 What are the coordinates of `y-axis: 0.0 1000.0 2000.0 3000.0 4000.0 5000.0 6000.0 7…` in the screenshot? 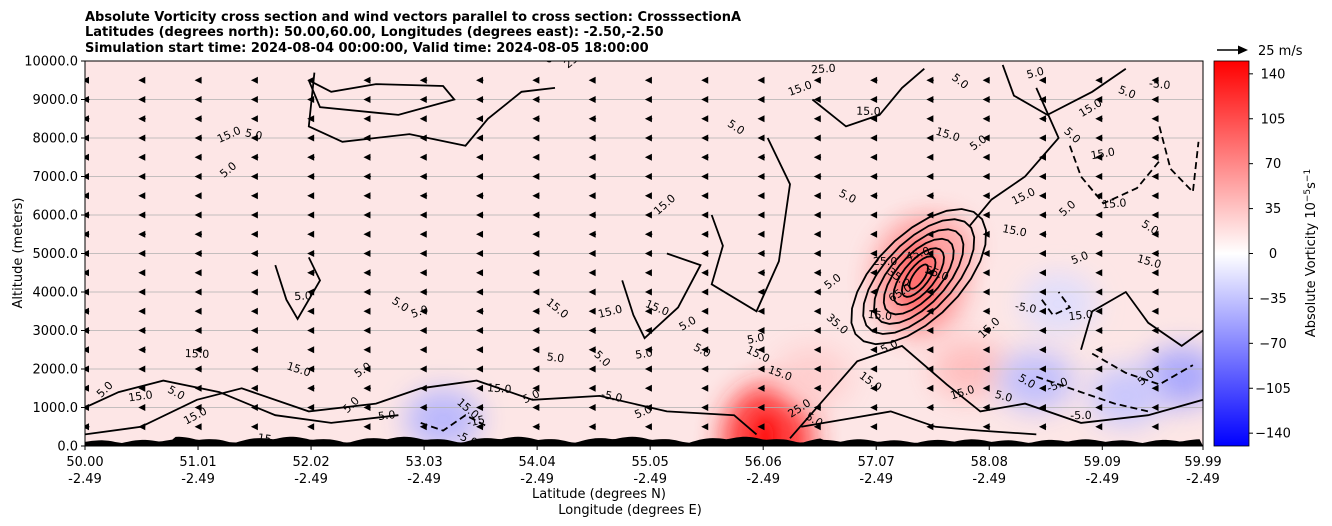 It's located at (54, 255).